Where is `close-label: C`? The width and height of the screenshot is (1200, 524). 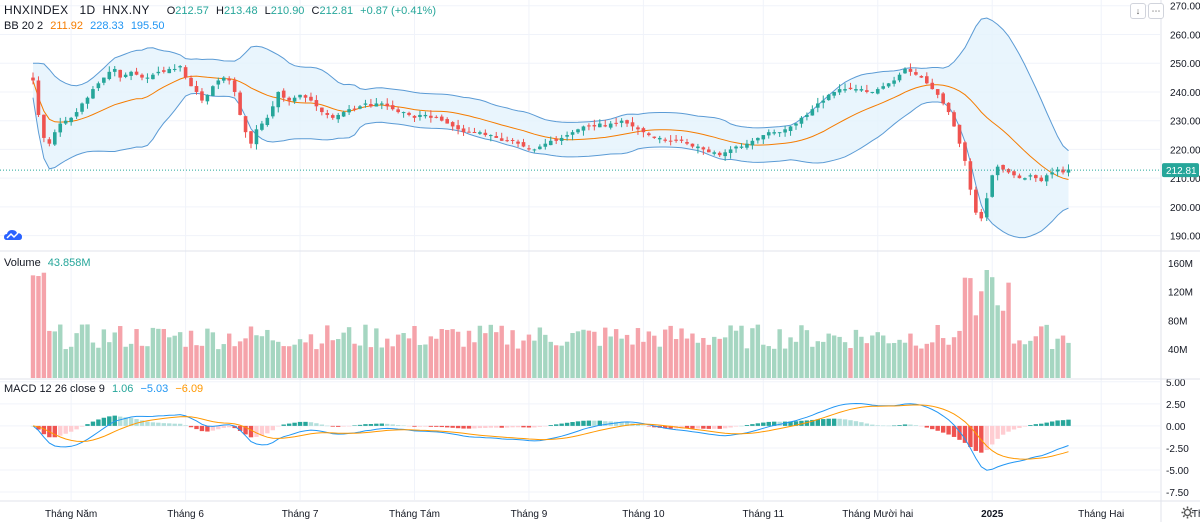
close-label: C is located at coordinates (315, 11).